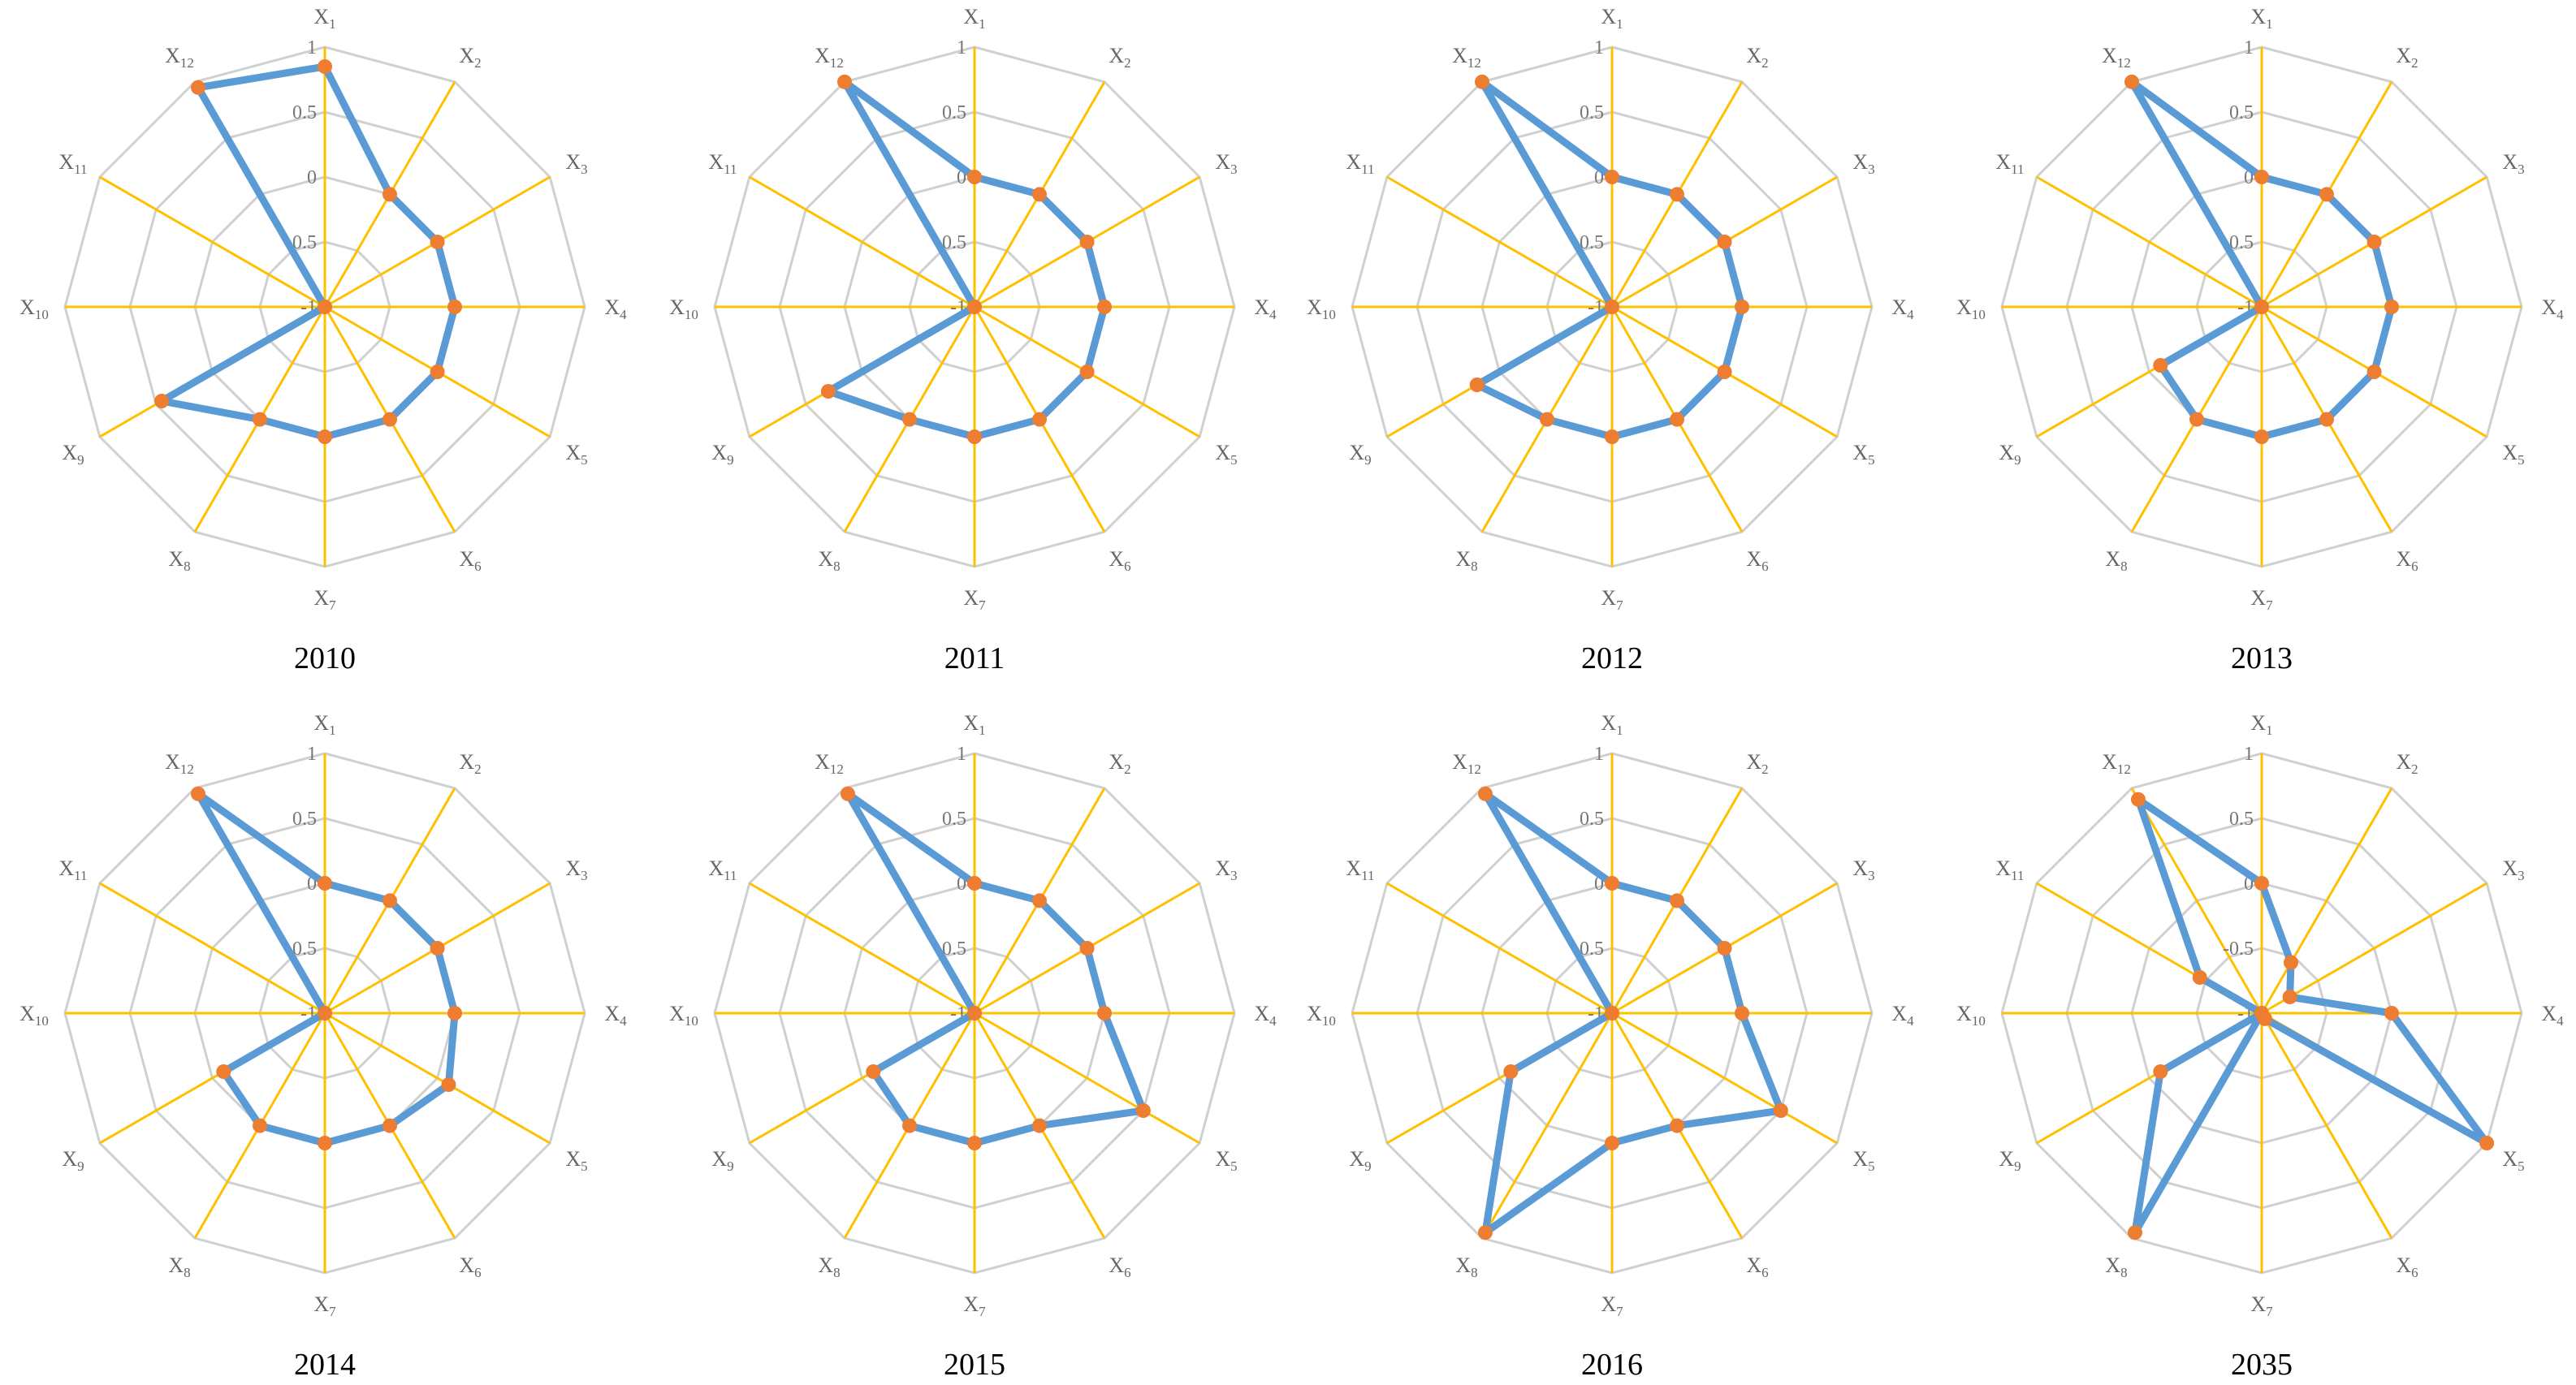 The image size is (2576, 1385). Describe the element at coordinates (2262, 658) in the screenshot. I see `year-label: 2013` at that location.